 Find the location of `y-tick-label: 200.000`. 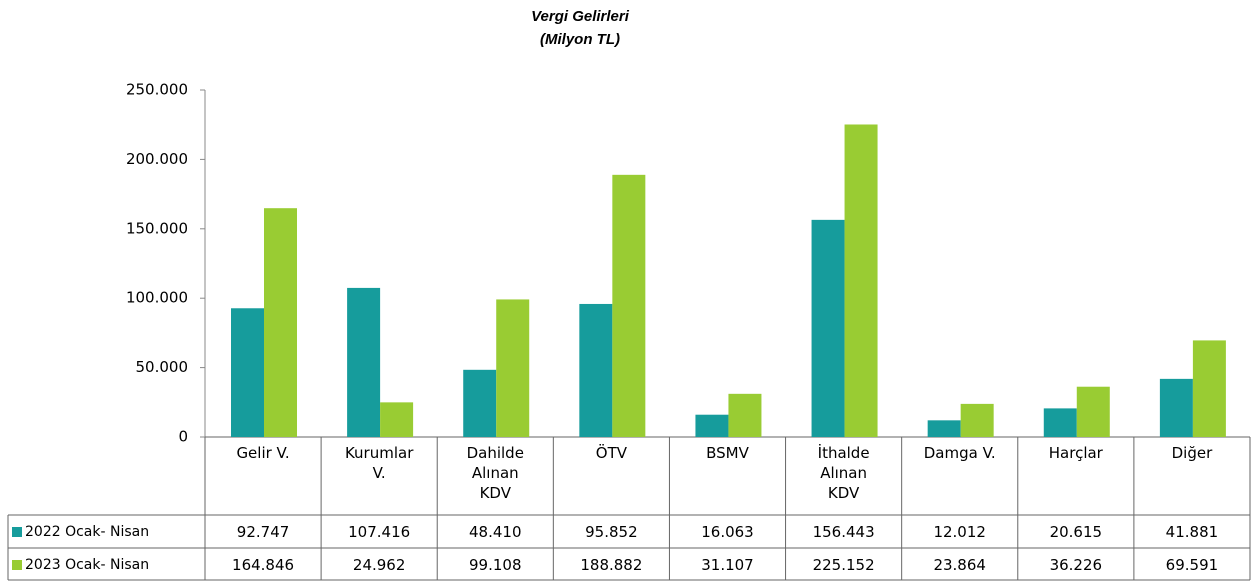

y-tick-label: 200.000 is located at coordinates (157, 159).